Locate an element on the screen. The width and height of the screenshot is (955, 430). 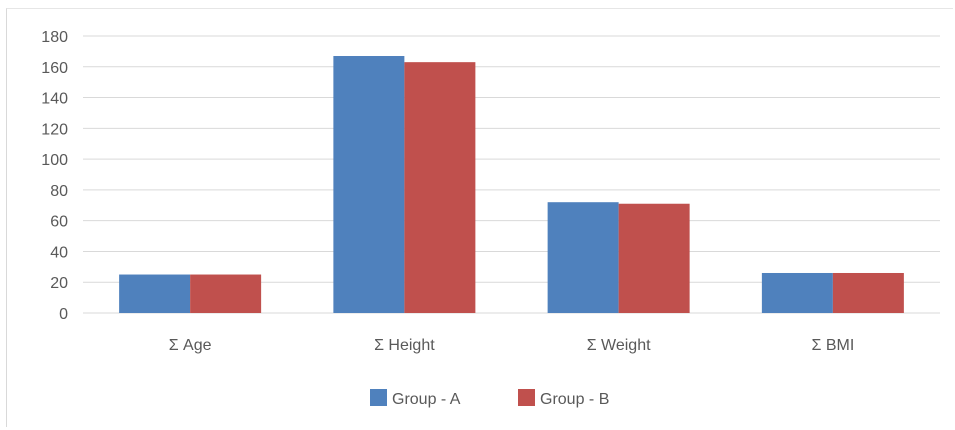
y-tick-label: 20 is located at coordinates (59, 283).